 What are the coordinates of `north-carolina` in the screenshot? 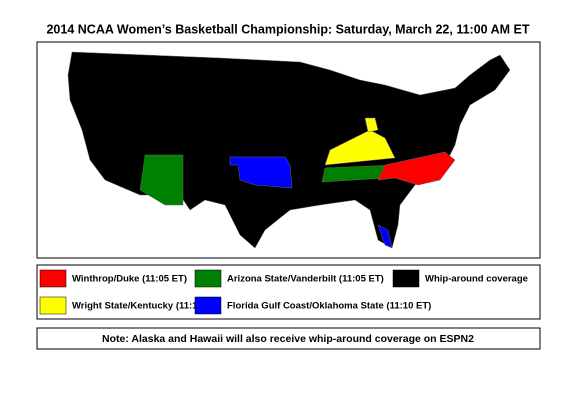 It's located at (416, 168).